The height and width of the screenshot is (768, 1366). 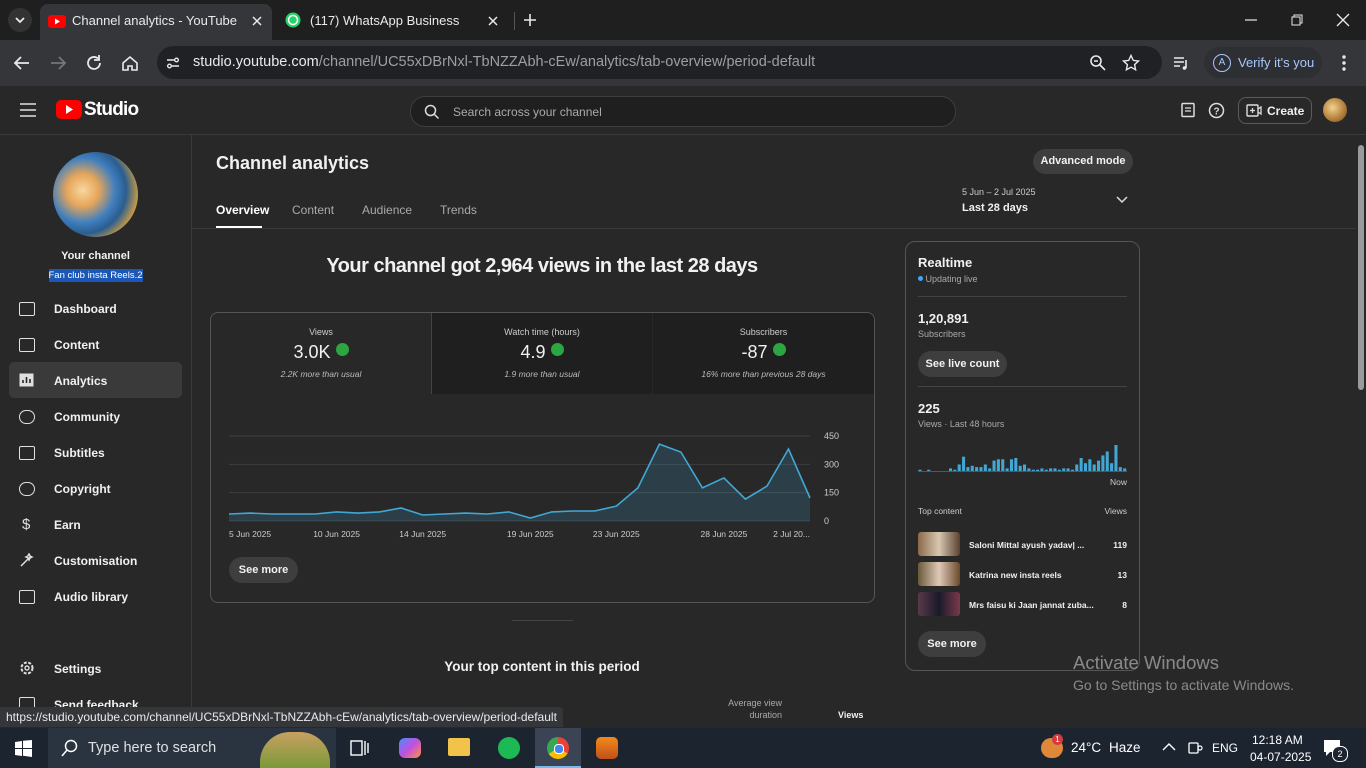 What do you see at coordinates (1361, 267) in the screenshot?
I see `scrollbar-thumb` at bounding box center [1361, 267].